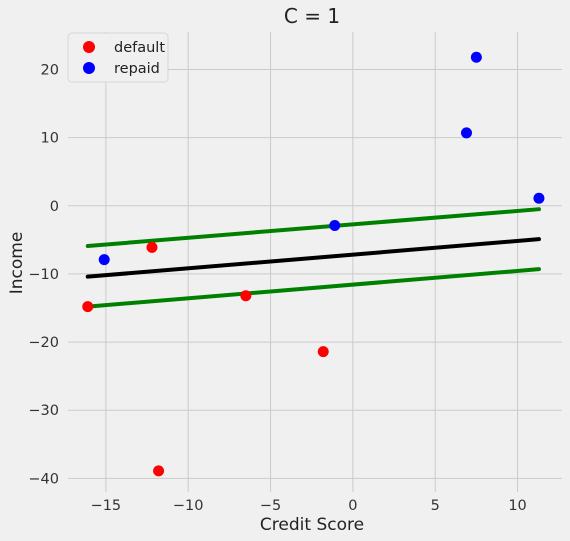  Describe the element at coordinates (43, 479) in the screenshot. I see `y-tick-label: −40` at that location.